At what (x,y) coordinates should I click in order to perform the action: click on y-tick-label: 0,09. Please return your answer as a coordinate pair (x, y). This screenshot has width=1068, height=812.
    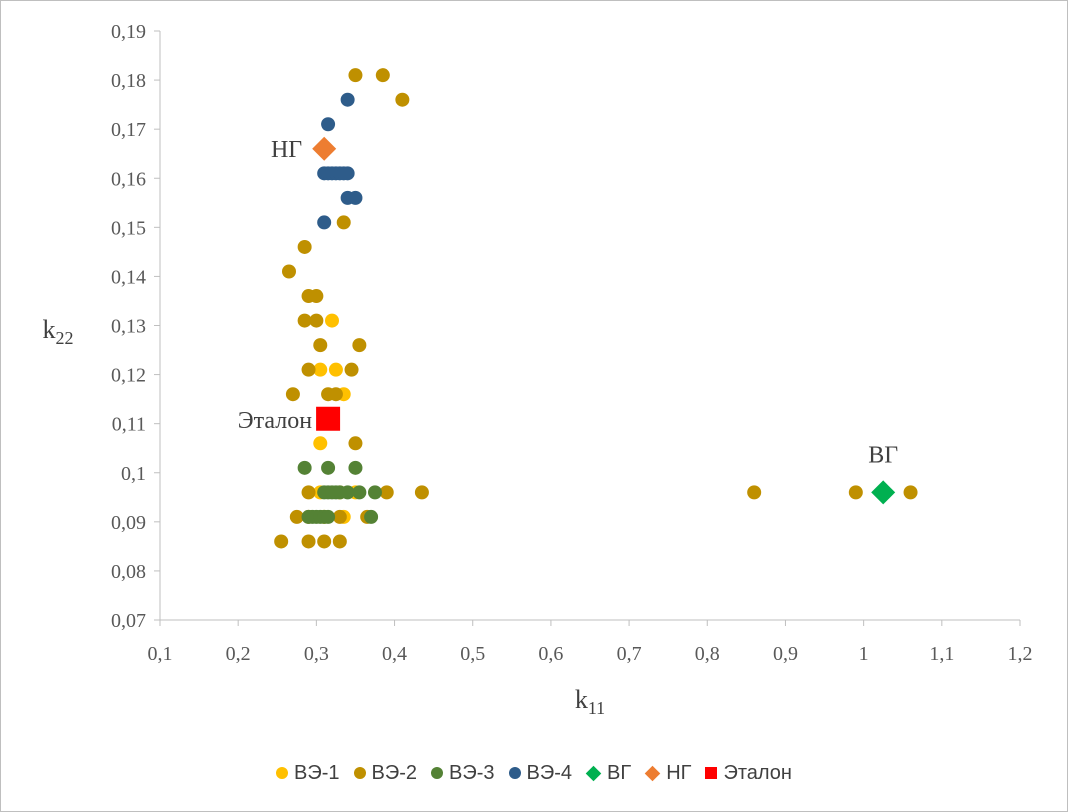
    Looking at the image, I should click on (128, 523).